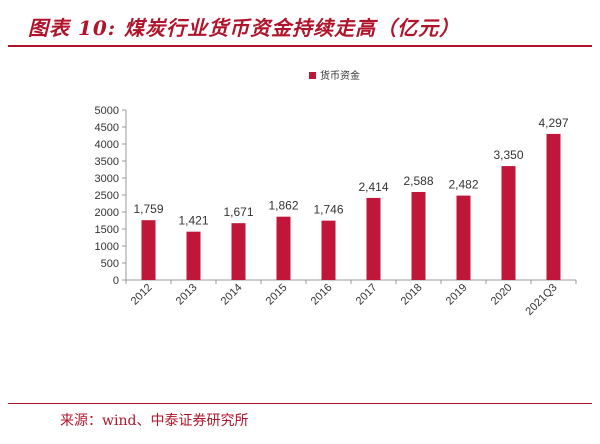 Image resolution: width=600 pixels, height=444 pixels. I want to click on x-tick-label: 2018, so click(412, 295).